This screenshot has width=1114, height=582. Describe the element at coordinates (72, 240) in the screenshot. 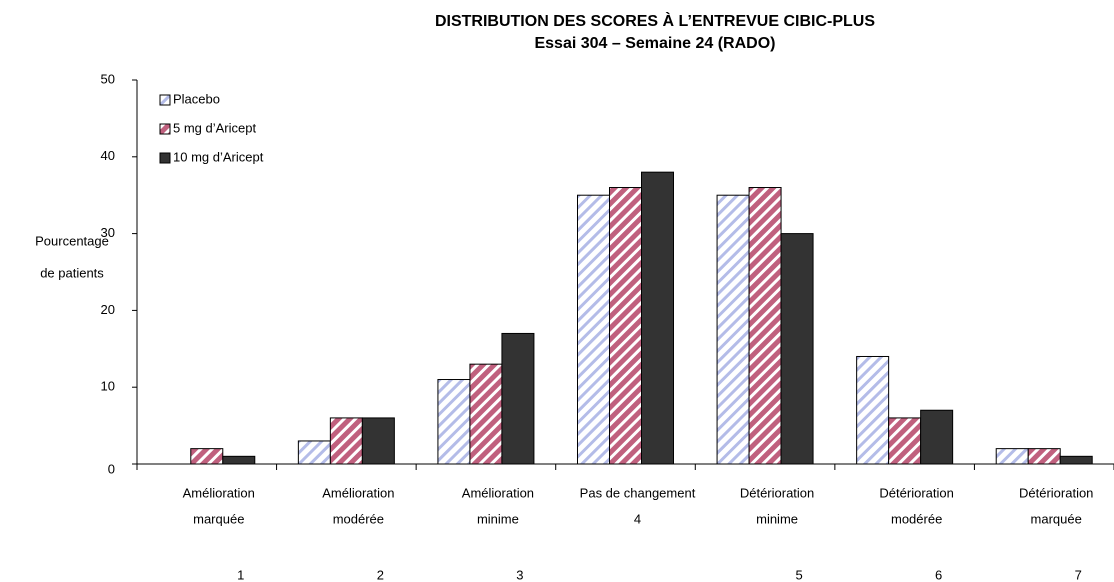

I see `y-axis-label: Pourcentage` at that location.